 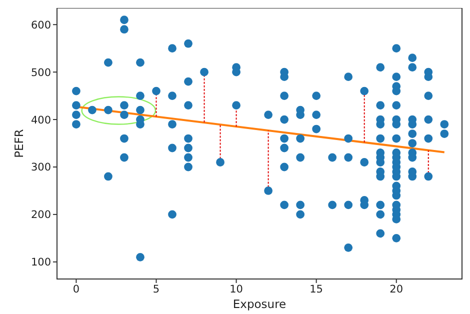 I want to click on y-axis-title: PEFR, so click(x=19, y=143).